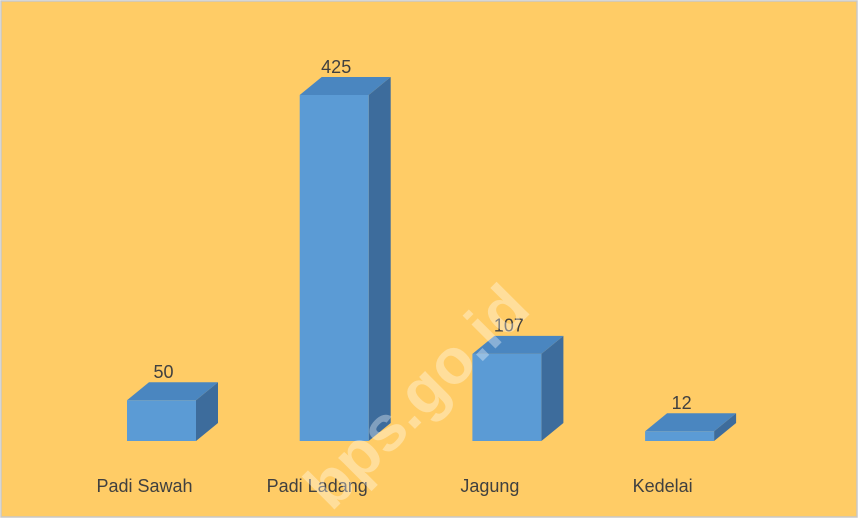 Image resolution: width=858 pixels, height=518 pixels. I want to click on x-tick-label: Kedelai, so click(663, 486).